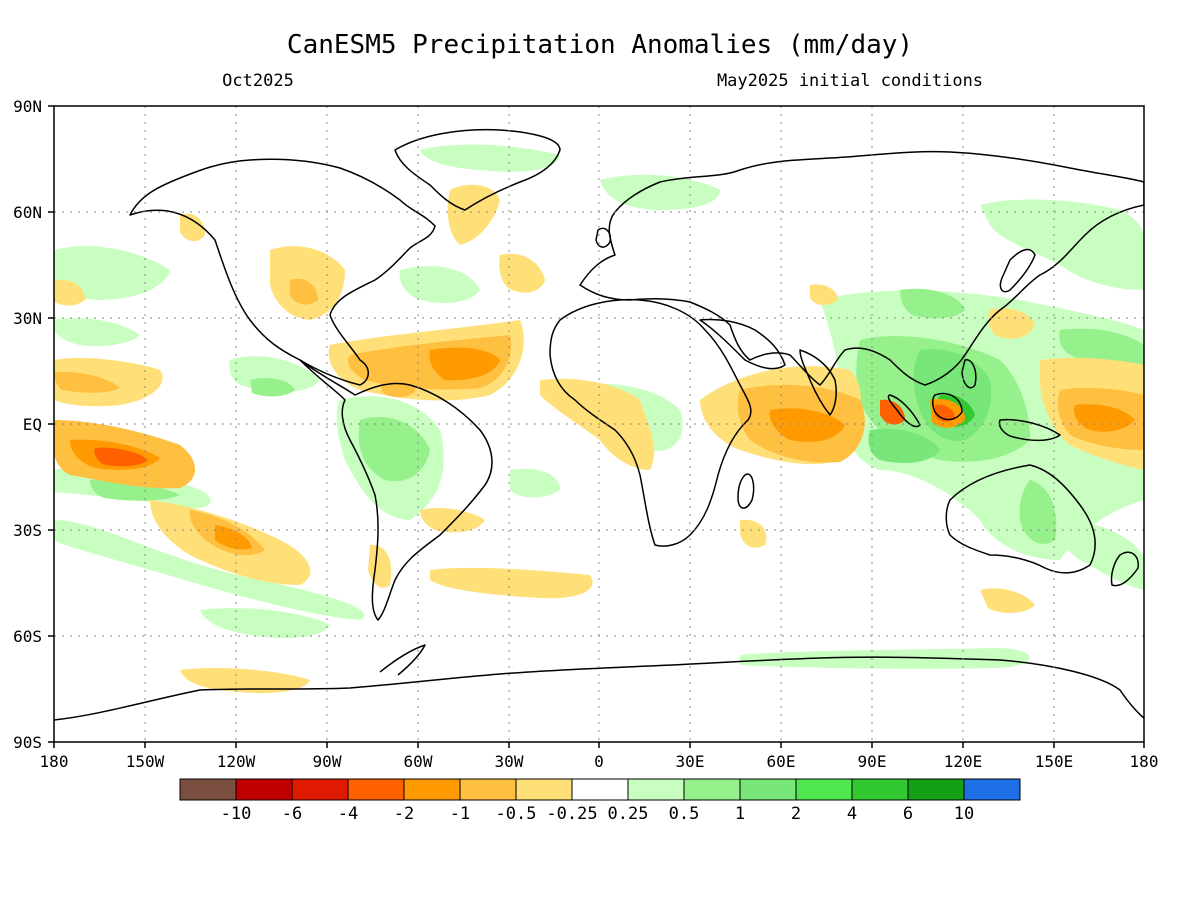 The image size is (1200, 900). Describe the element at coordinates (32, 424) in the screenshot. I see `lat-label: EQ` at that location.